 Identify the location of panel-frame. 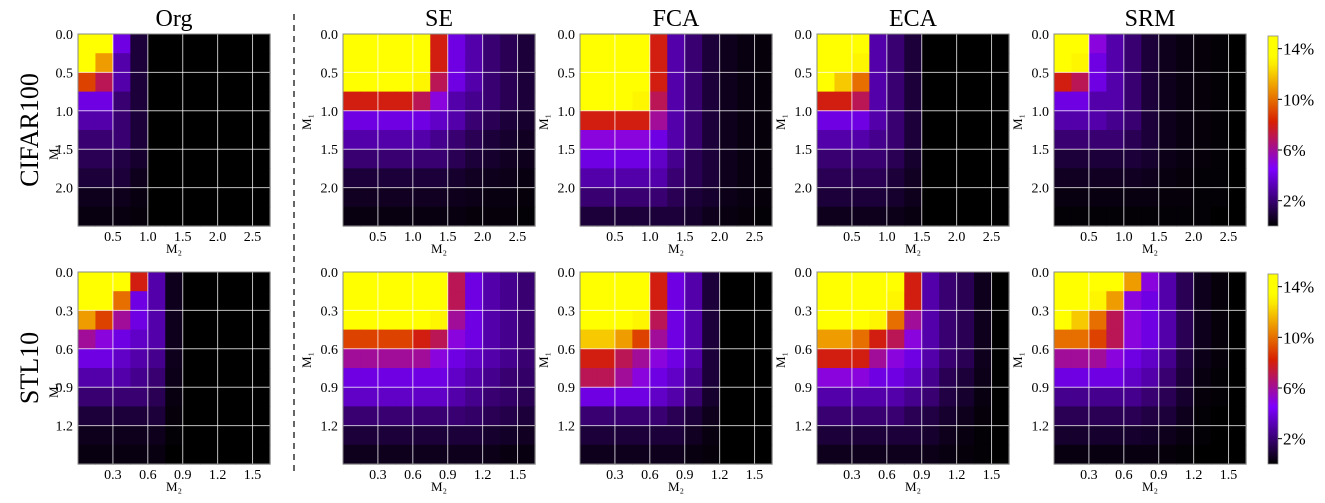
(439, 130).